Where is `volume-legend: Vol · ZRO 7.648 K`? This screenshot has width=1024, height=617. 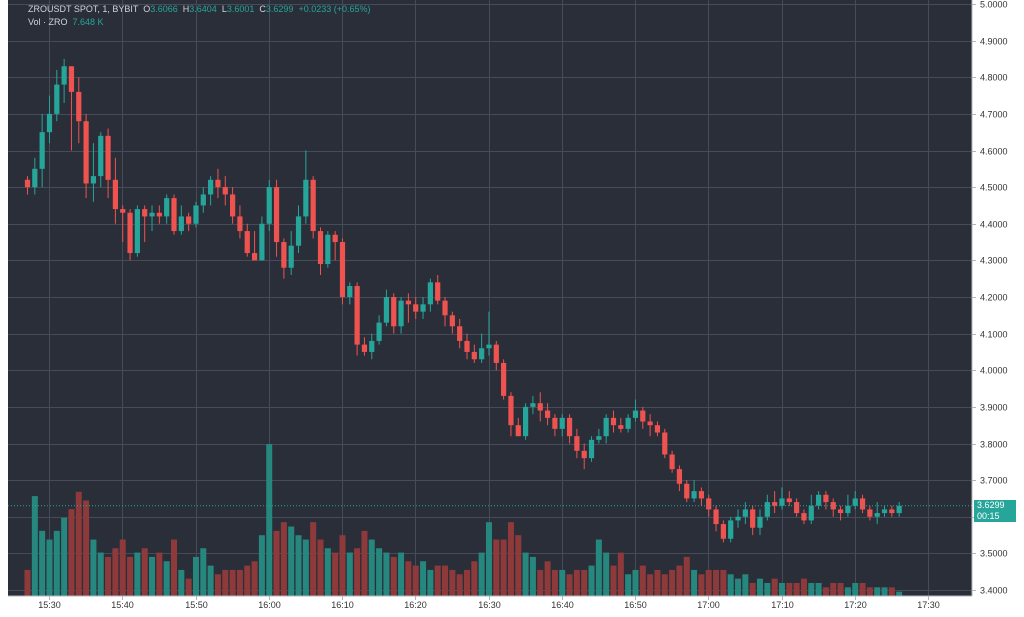
volume-legend: Vol · ZRO 7.648 K is located at coordinates (66, 22).